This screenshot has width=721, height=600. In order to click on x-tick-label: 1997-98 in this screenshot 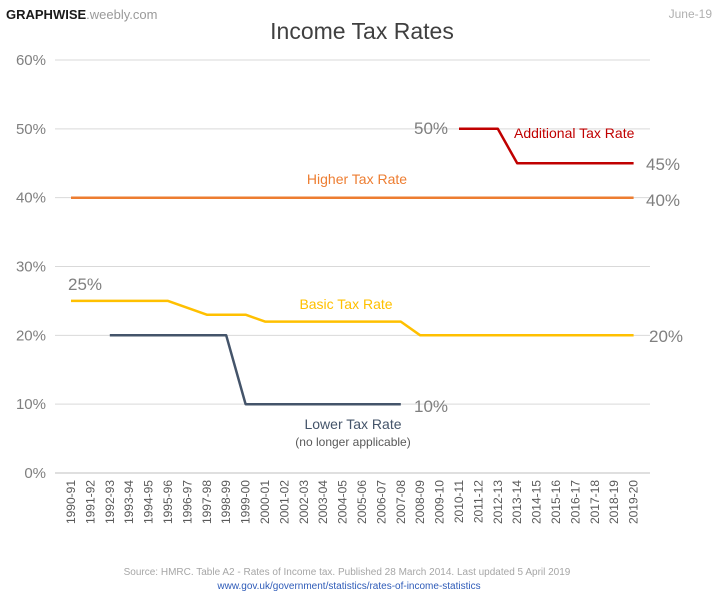, I will do `click(207, 502)`.